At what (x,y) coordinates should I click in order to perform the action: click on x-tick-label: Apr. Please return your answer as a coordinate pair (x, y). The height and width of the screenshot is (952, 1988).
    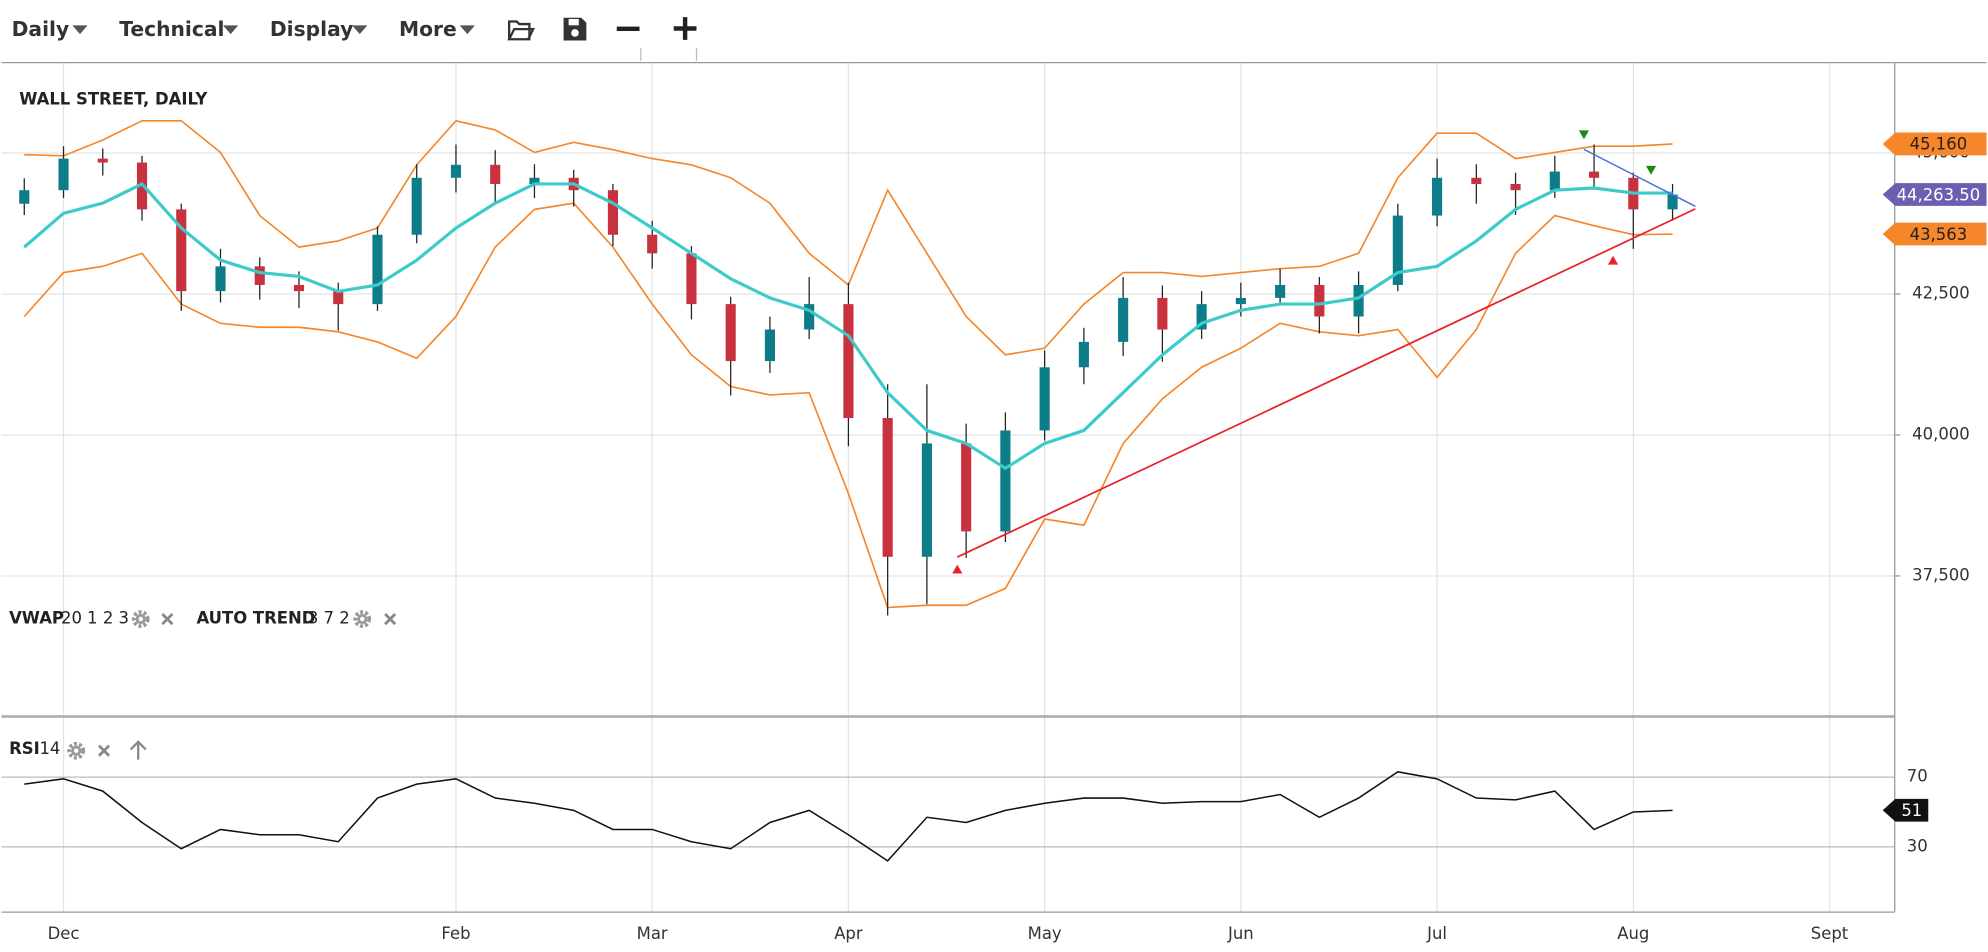
    Looking at the image, I should click on (848, 933).